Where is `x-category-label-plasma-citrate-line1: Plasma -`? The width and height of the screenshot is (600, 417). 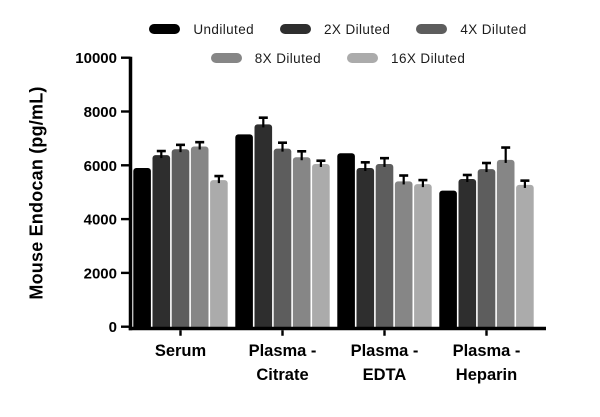 x-category-label-plasma-citrate-line1: Plasma - is located at coordinates (283, 351).